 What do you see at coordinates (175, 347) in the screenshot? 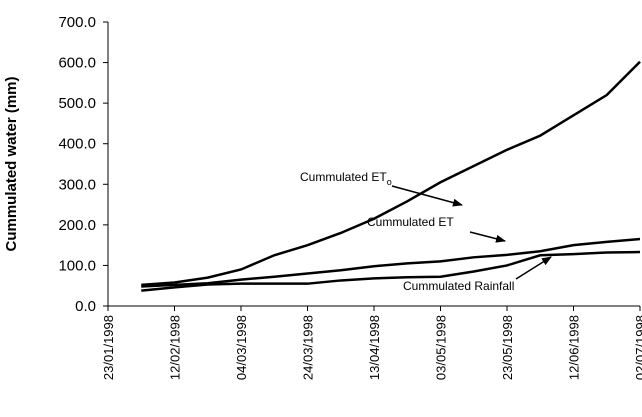
I see `x-tick-label: 12/02/1998` at bounding box center [175, 347].